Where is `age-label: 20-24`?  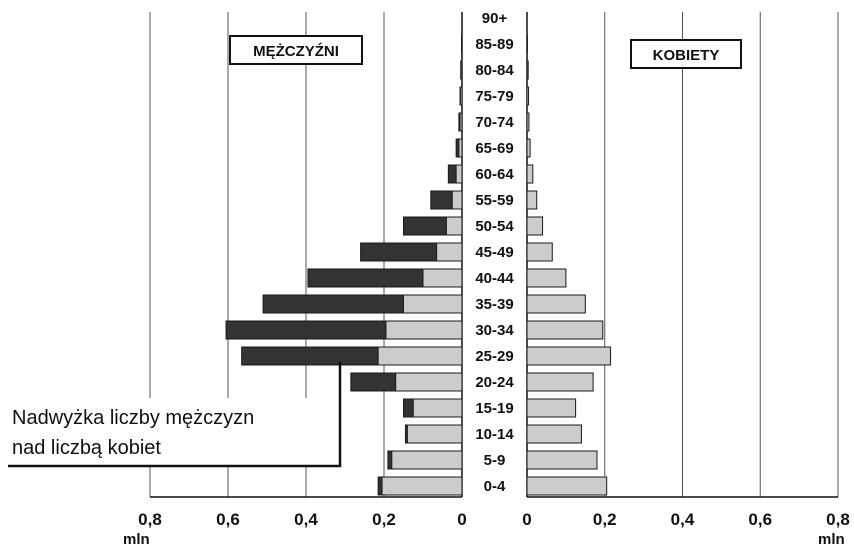 age-label: 20-24 is located at coordinates (494, 382).